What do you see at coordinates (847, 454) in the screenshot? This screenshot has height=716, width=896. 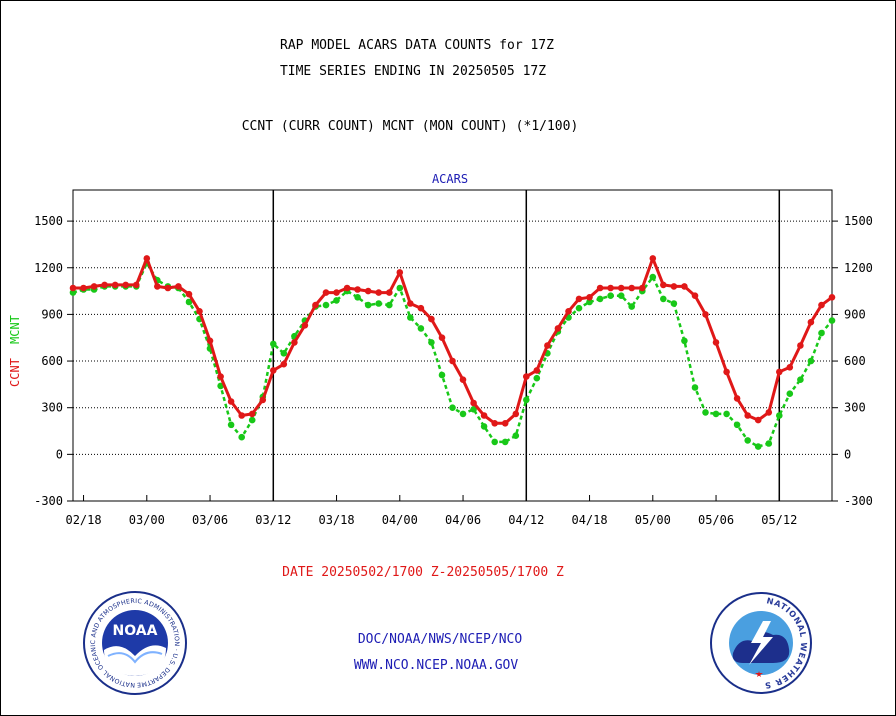 I see `y-tick-label-right: 0` at bounding box center [847, 454].